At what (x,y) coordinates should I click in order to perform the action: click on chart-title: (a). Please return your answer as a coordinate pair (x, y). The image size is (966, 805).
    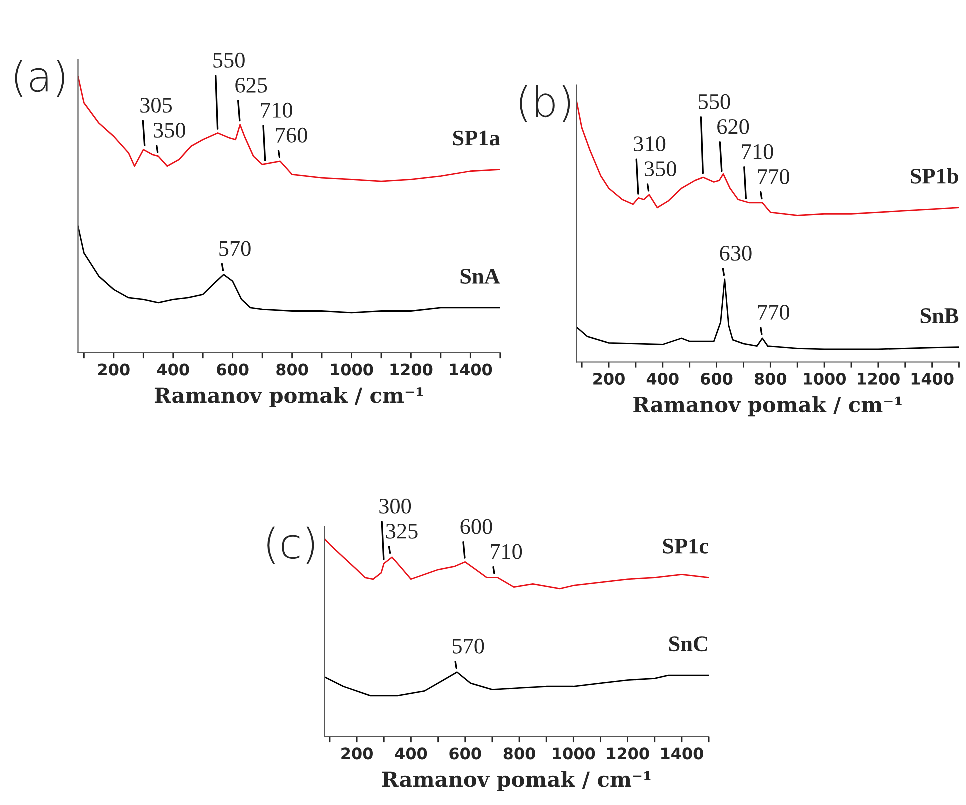
    Looking at the image, I should click on (39, 79).